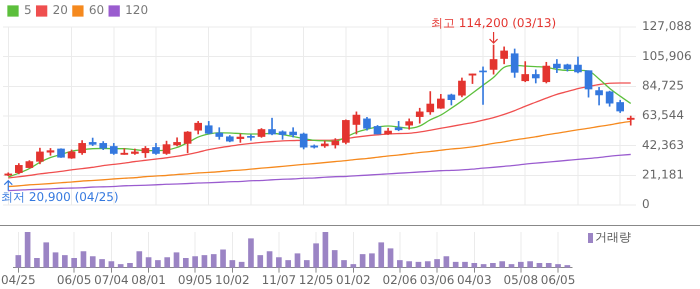 This screenshot has width=700, height=289. What do you see at coordinates (474, 279) in the screenshot?
I see `x-tick-label: 04/03` at bounding box center [474, 279].